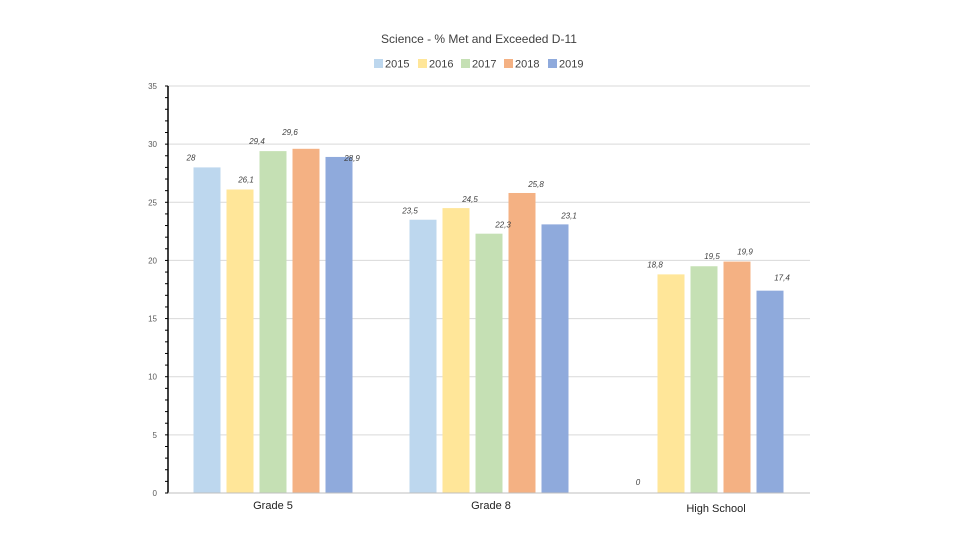 This screenshot has width=960, height=540. What do you see at coordinates (655, 264) in the screenshot?
I see `data-label: 18,8` at bounding box center [655, 264].